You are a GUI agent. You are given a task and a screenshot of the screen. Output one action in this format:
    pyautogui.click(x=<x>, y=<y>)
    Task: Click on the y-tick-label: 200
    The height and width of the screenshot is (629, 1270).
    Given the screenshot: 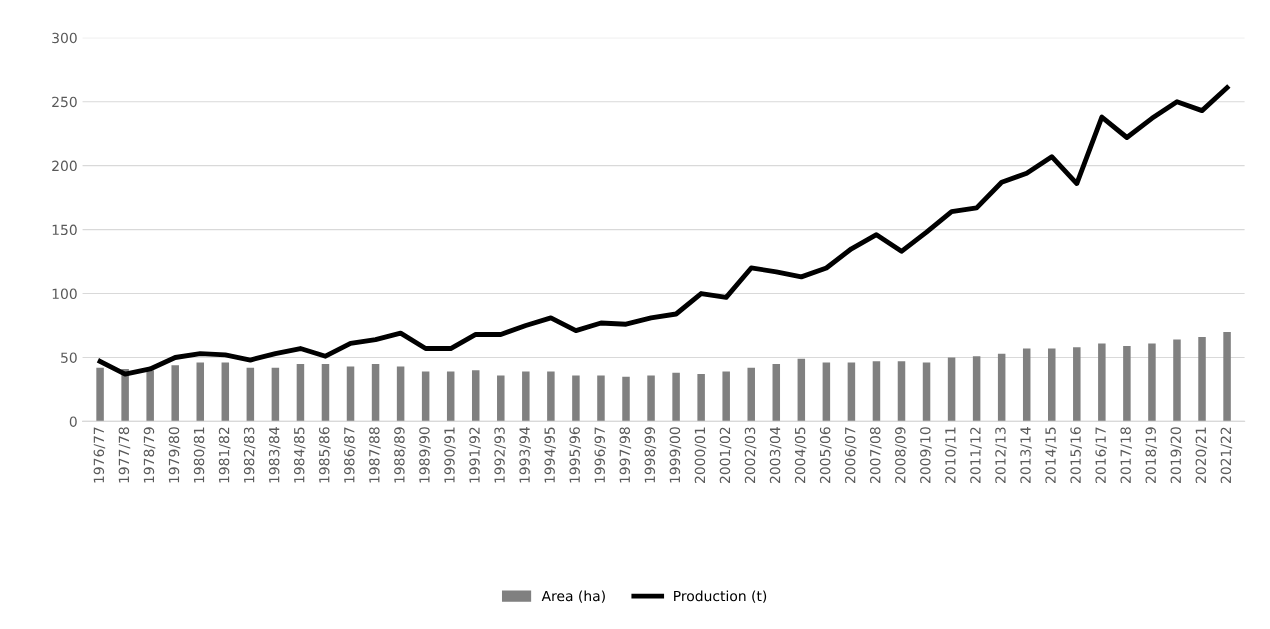 What is the action you would take?
    pyautogui.click(x=64, y=166)
    